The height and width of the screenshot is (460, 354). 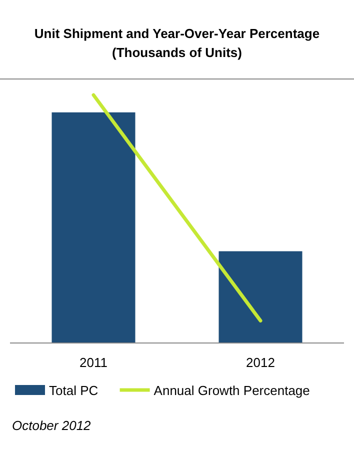 What do you see at coordinates (52, 425) in the screenshot?
I see `text: October 2012` at bounding box center [52, 425].